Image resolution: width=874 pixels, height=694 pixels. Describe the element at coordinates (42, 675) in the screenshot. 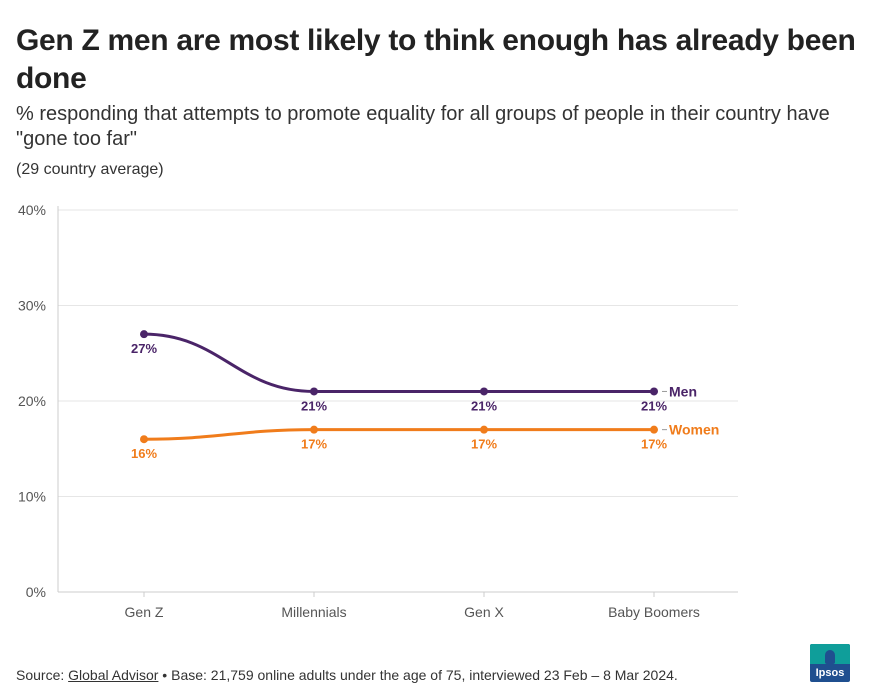

I see `source-prefix: Source:` at that location.